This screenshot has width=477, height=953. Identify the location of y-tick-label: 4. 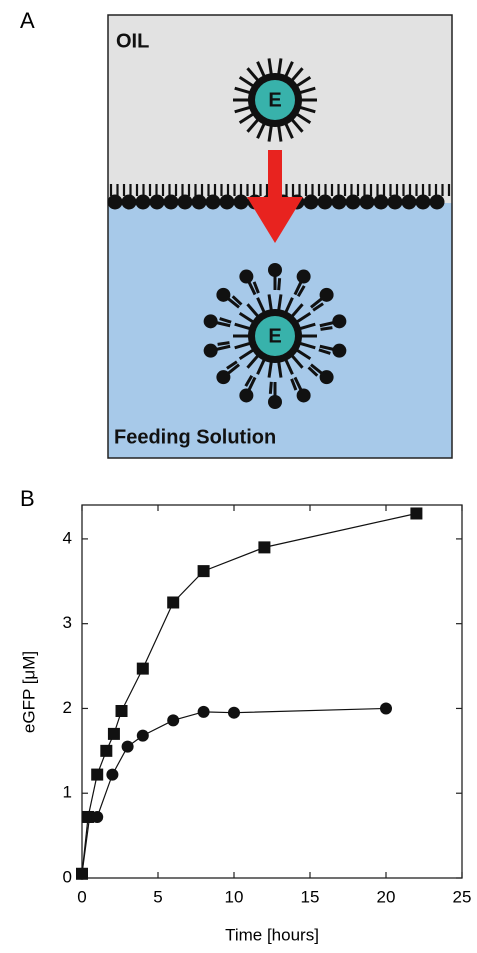
(67, 537).